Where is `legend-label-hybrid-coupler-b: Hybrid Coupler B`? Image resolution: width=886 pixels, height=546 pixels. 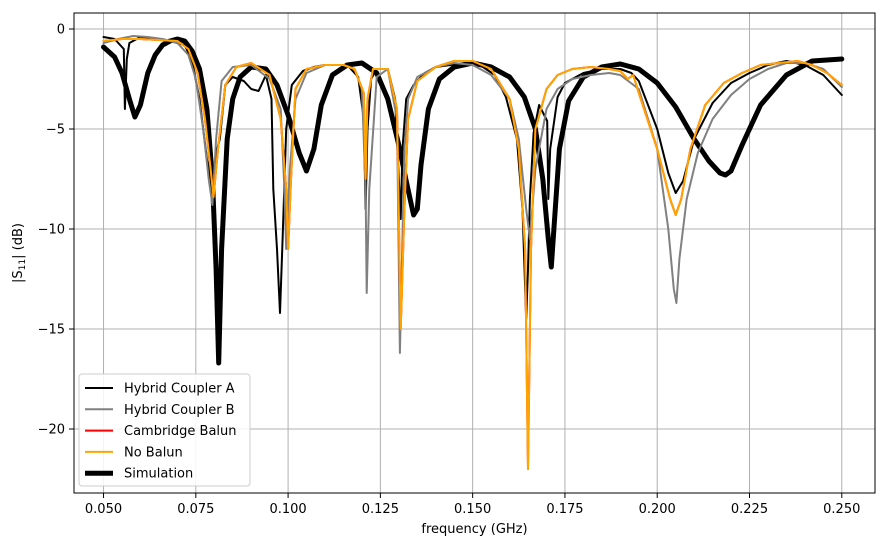
legend-label-hybrid-coupler-b: Hybrid Coupler B is located at coordinates (179, 410).